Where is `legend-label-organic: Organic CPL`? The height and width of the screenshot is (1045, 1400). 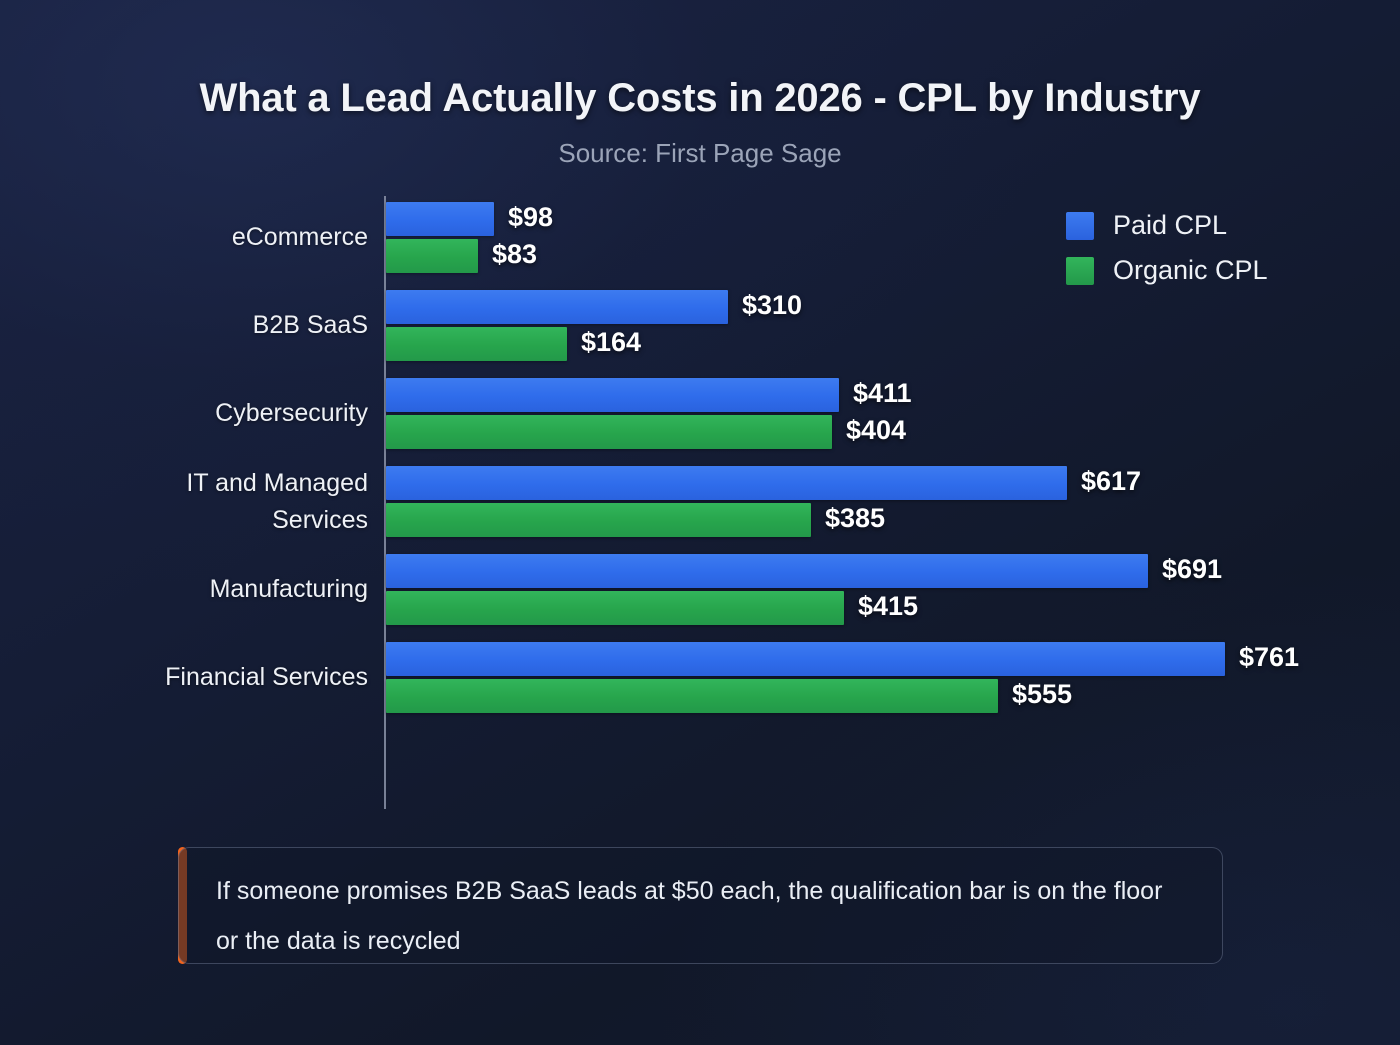 legend-label-organic: Organic CPL is located at coordinates (1190, 270).